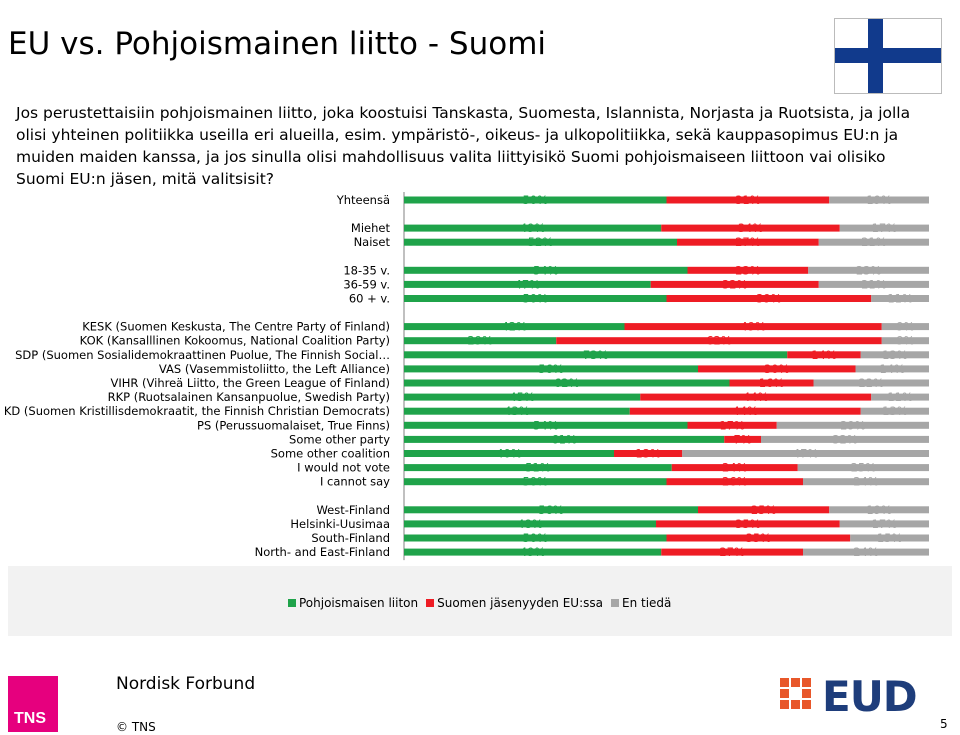 This screenshot has width=960, height=735. Describe the element at coordinates (520, 603) in the screenshot. I see `legend-label: Suomen jäsenyyden EU:ssa` at that location.